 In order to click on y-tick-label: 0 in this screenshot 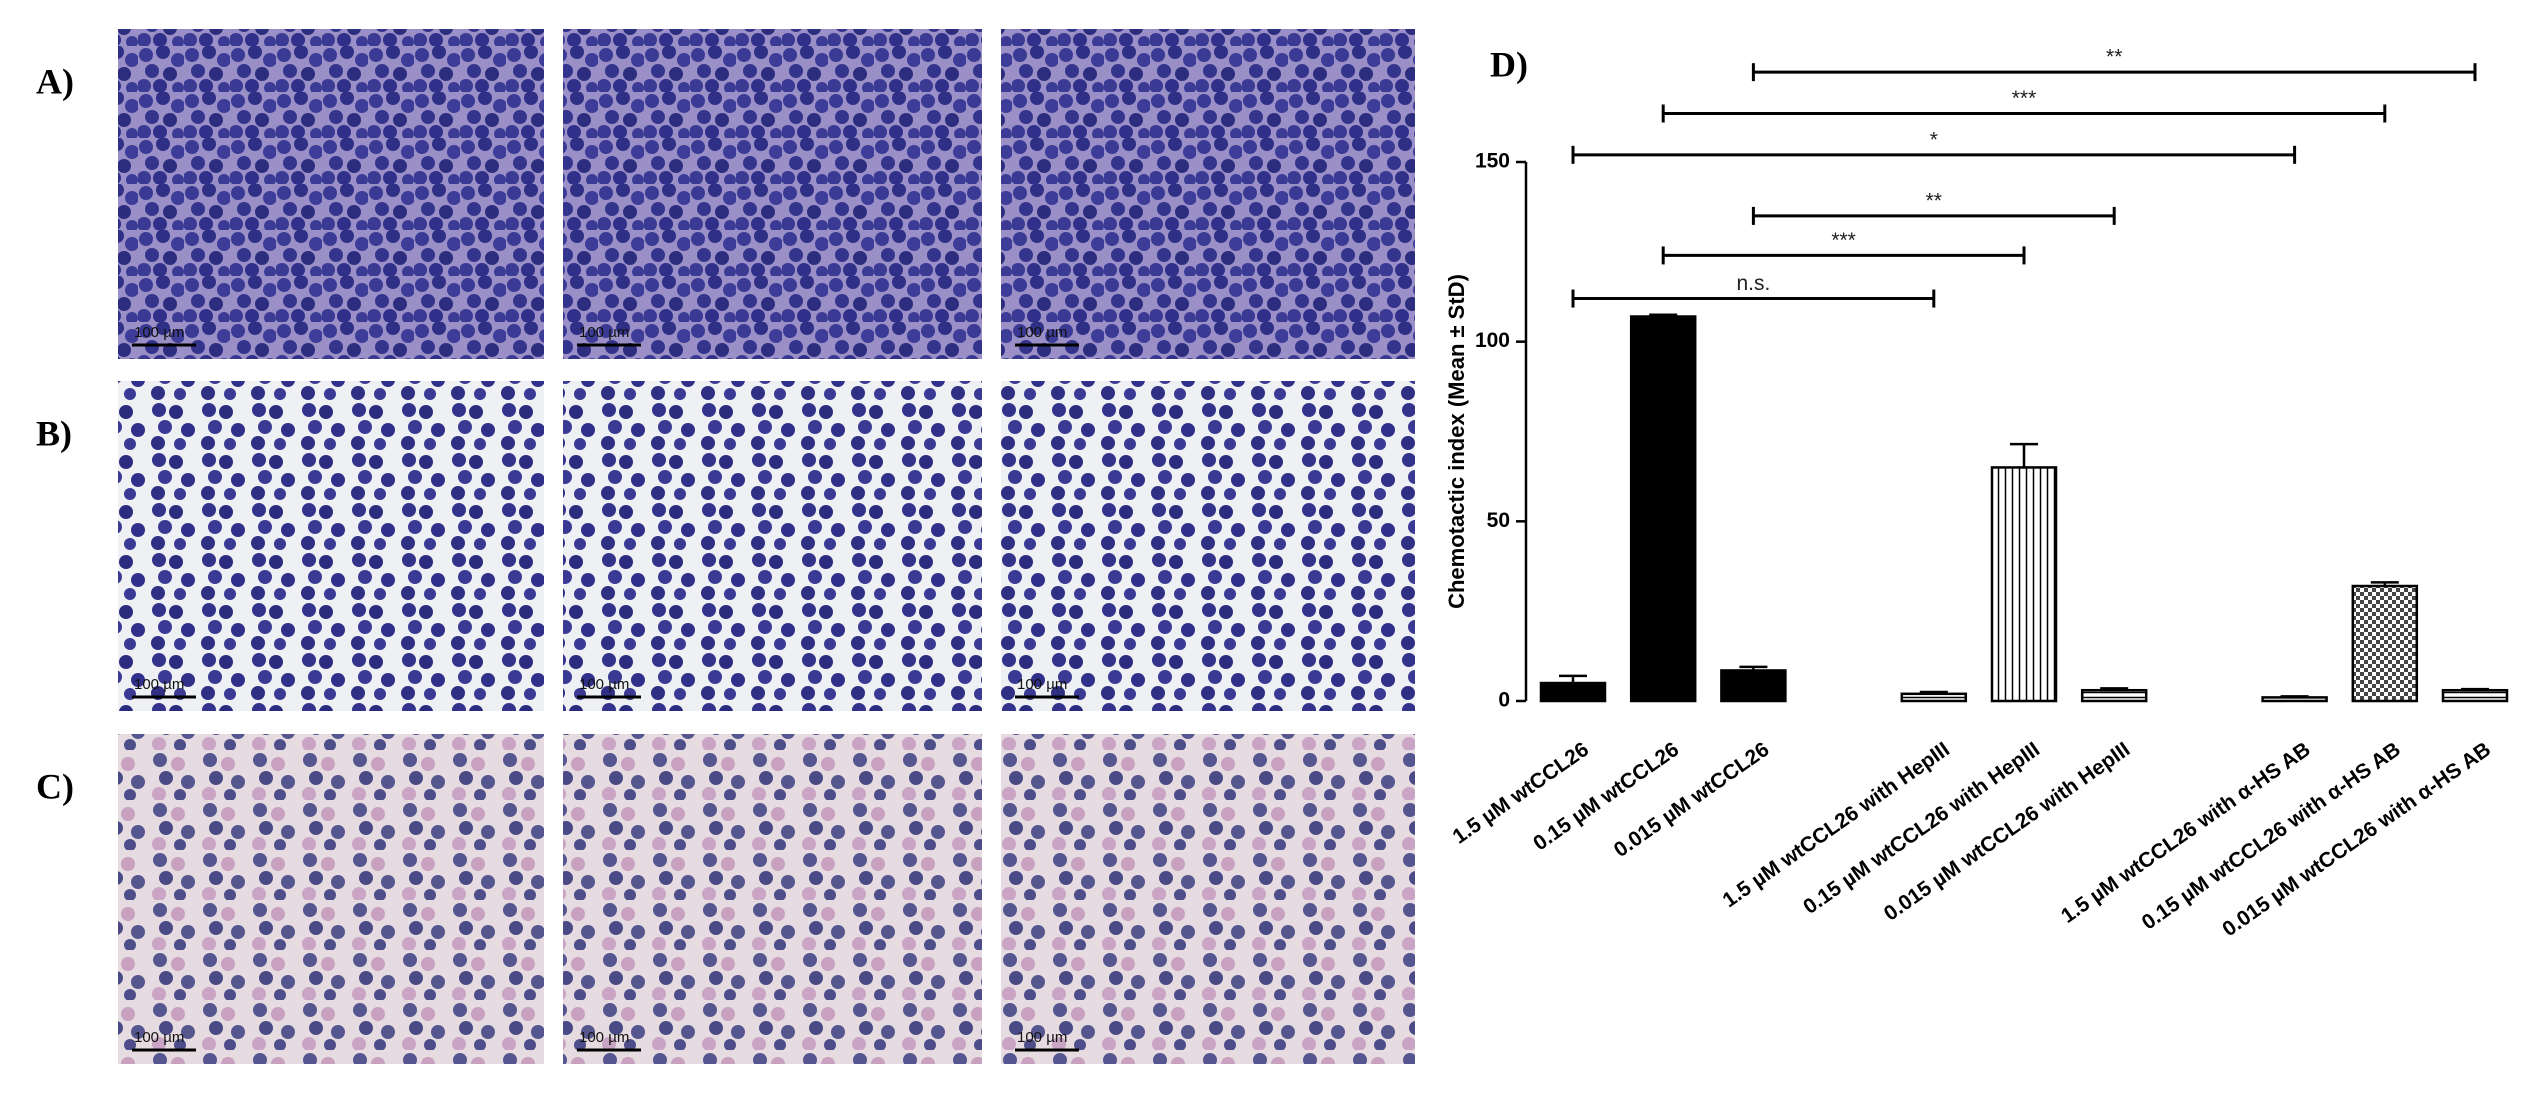, I will do `click(1504, 700)`.